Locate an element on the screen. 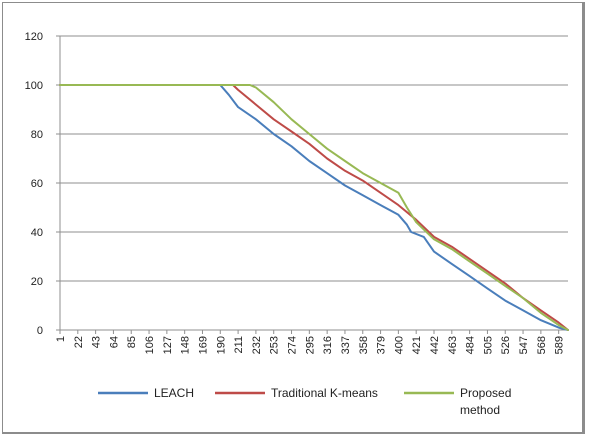  x-tick-label: 337 is located at coordinates (346, 345).